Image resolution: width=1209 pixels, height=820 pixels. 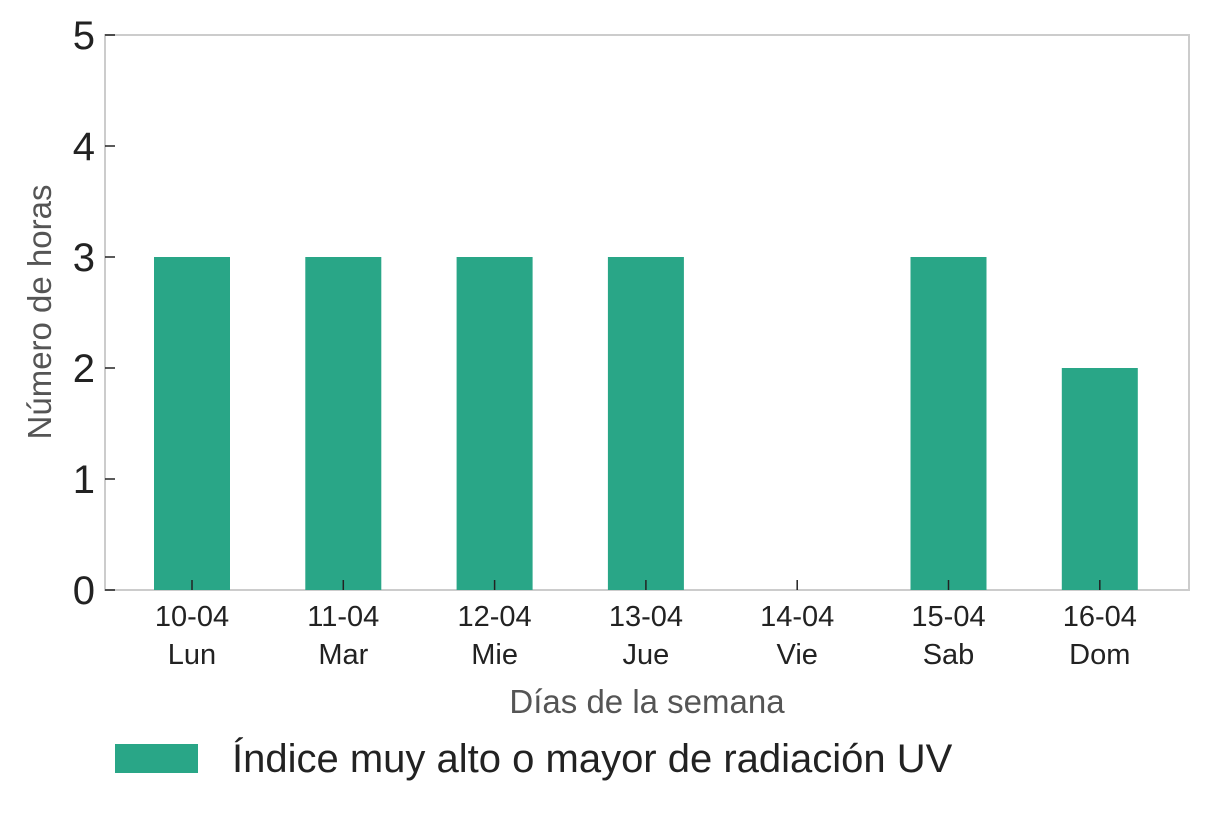 I want to click on y-tick-label: 0, so click(x=84, y=591).